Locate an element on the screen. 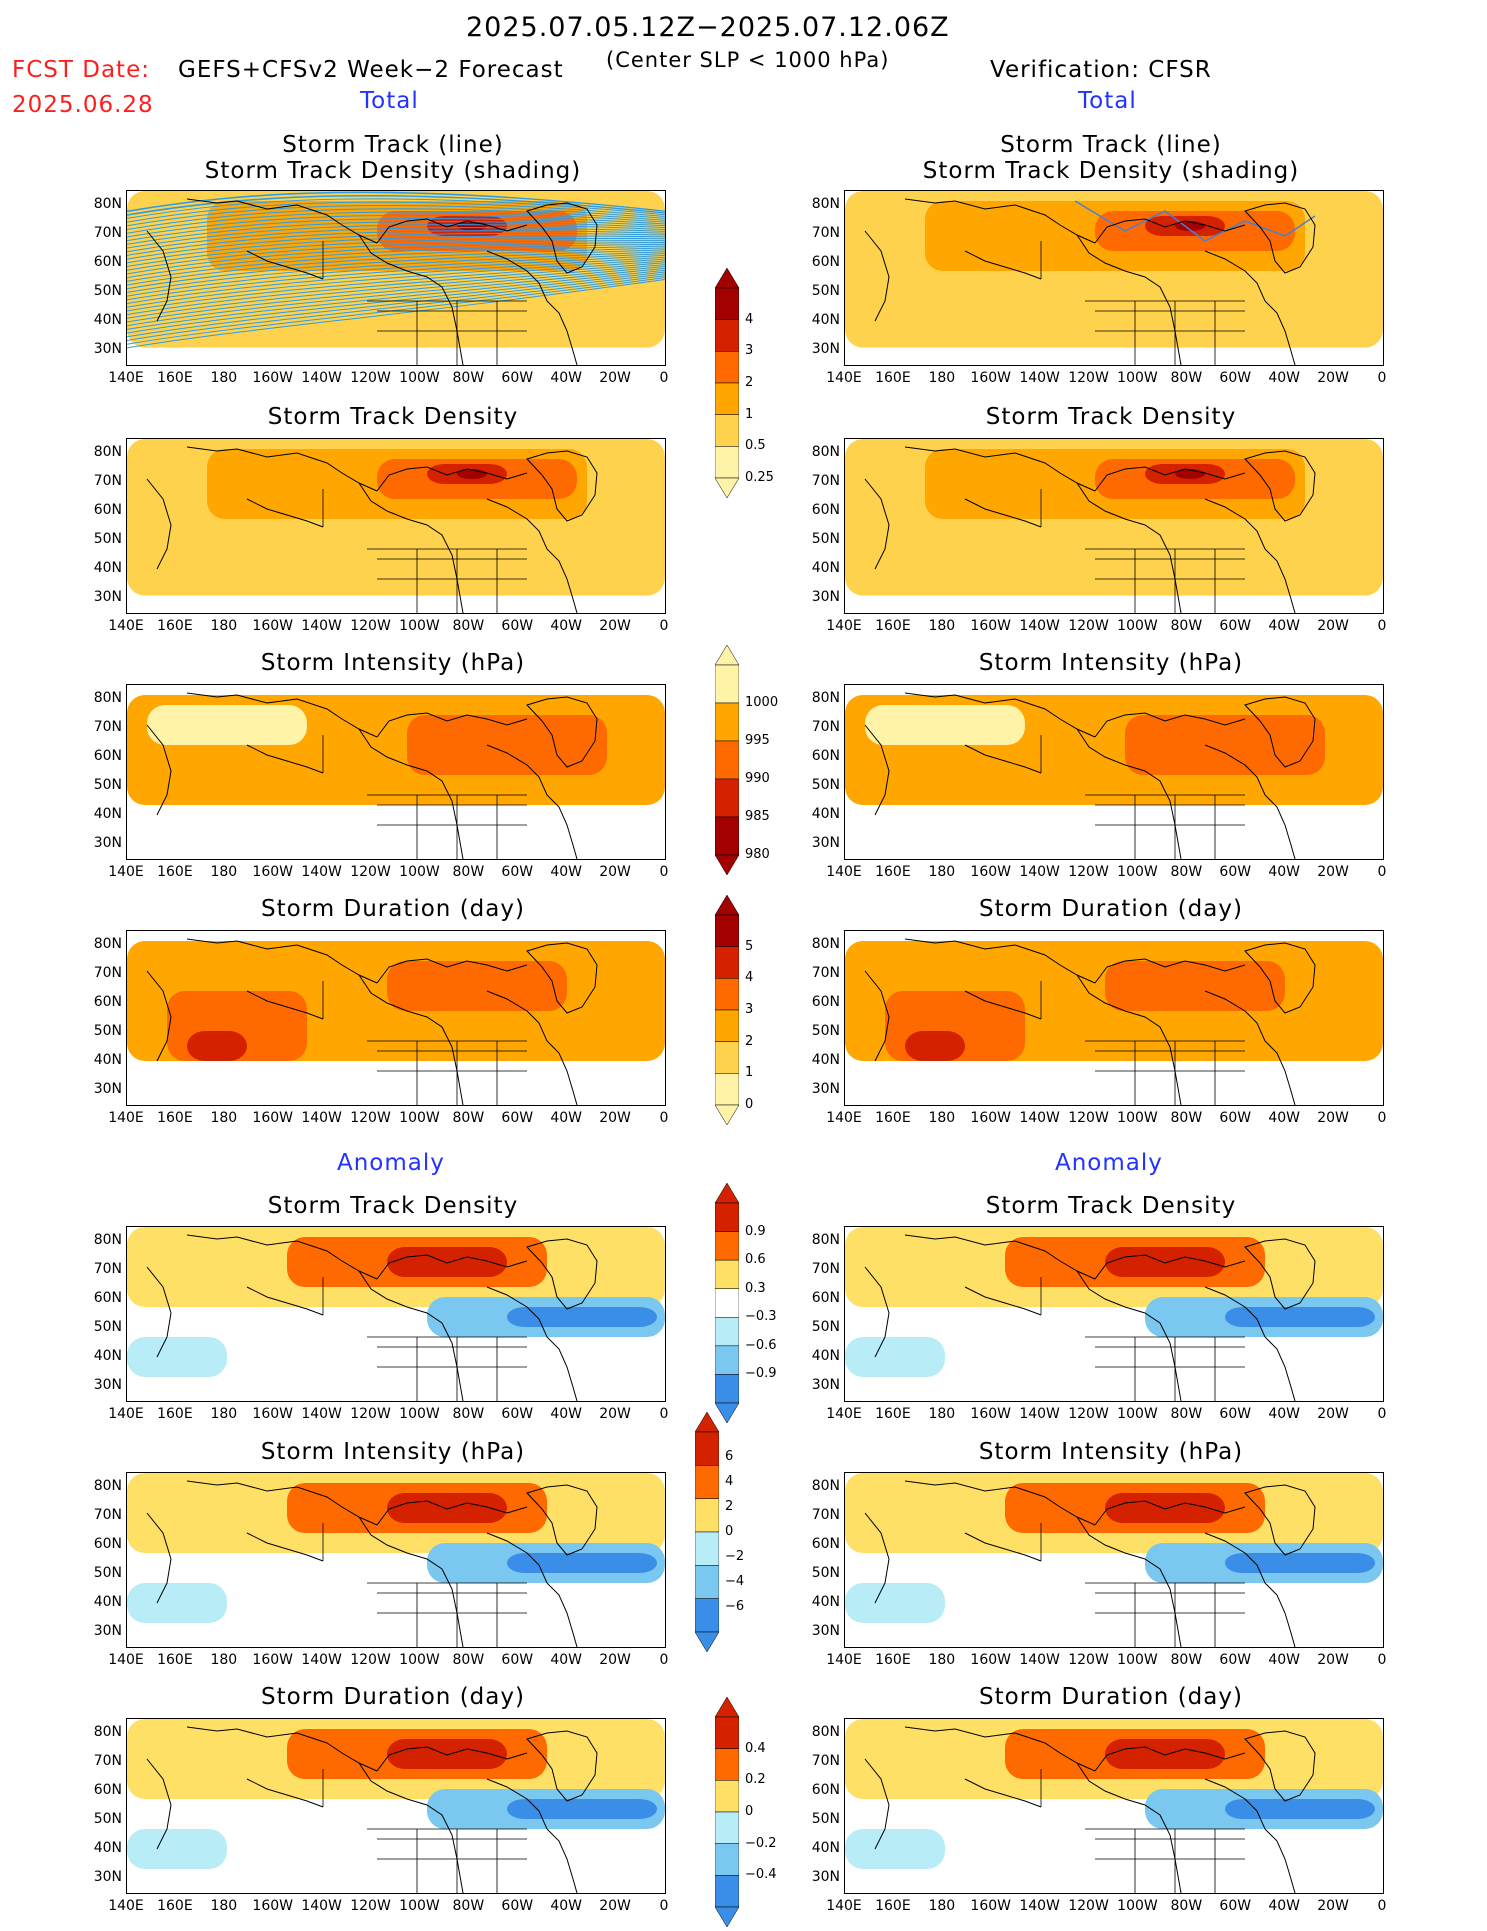 The height and width of the screenshot is (1931, 1487). colorbar-bottom-arrow is located at coordinates (727, 1917).